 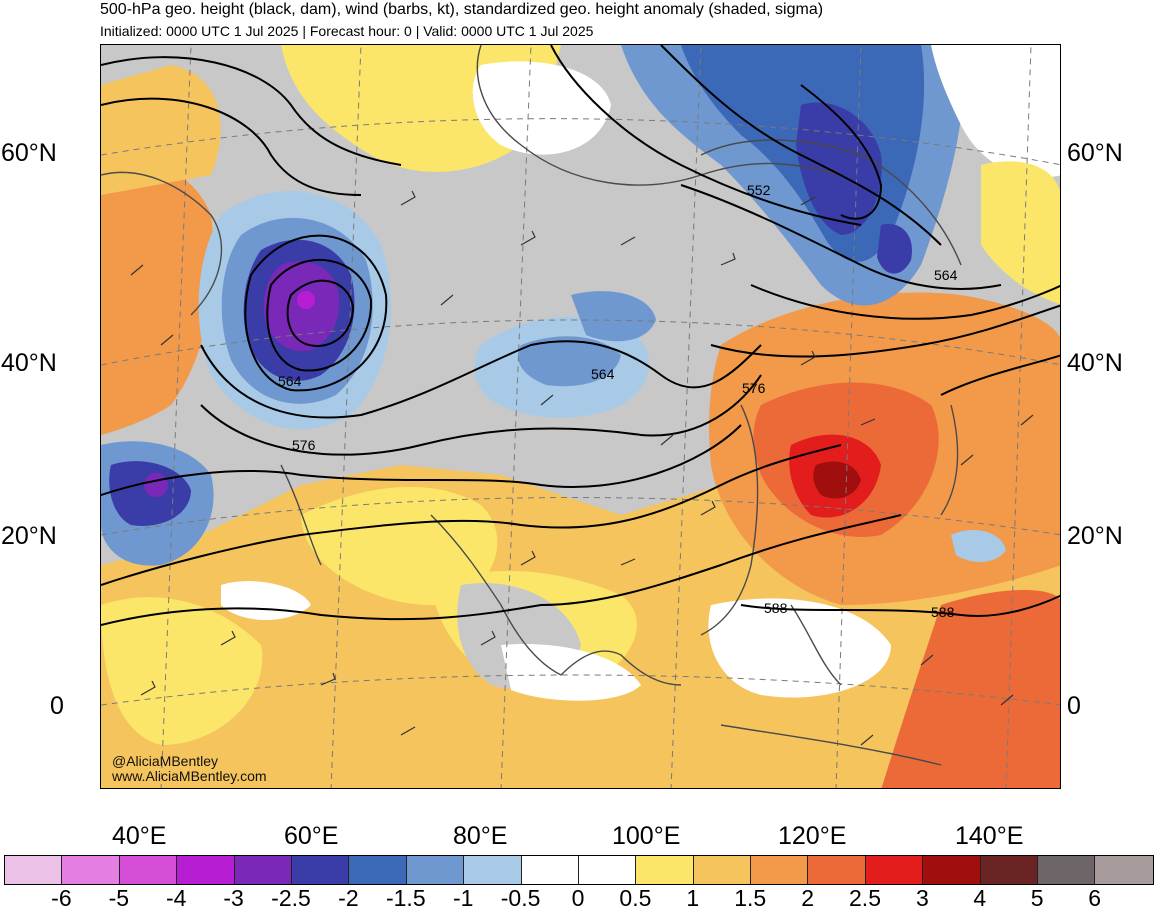 I want to click on credit-site: www.AliciaMBentley.com, so click(x=189, y=776).